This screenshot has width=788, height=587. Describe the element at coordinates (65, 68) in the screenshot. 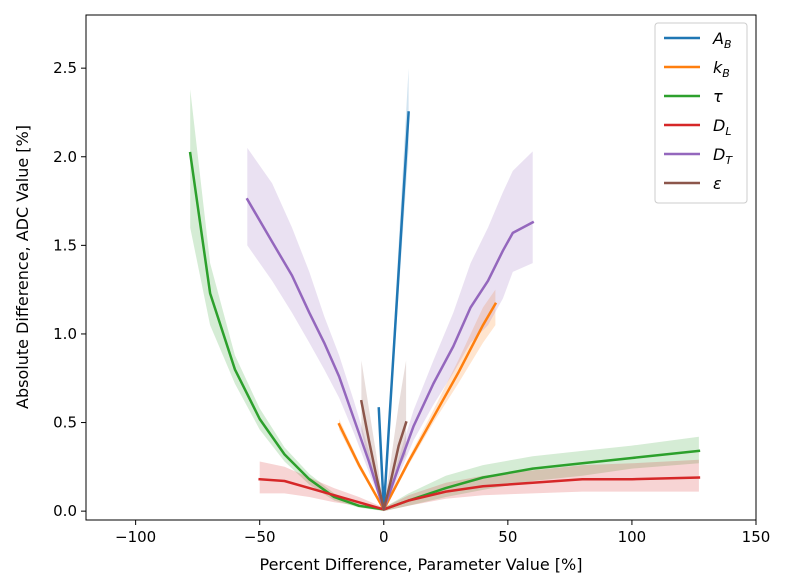

I see `y-tick-label: 2.5` at that location.